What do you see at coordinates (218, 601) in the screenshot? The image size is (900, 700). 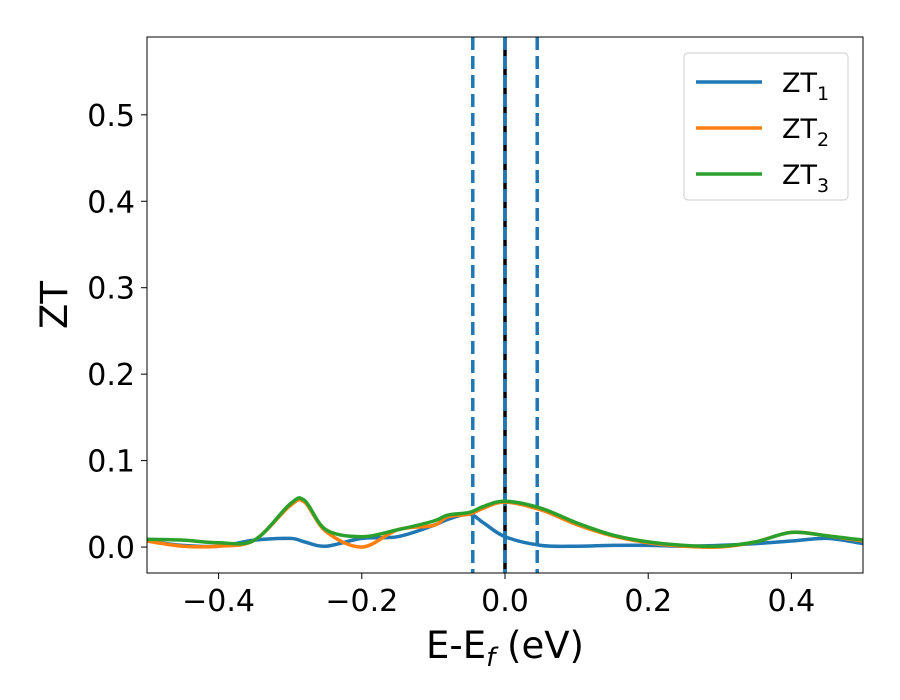 I see `x-tick-label: −0.4` at bounding box center [218, 601].